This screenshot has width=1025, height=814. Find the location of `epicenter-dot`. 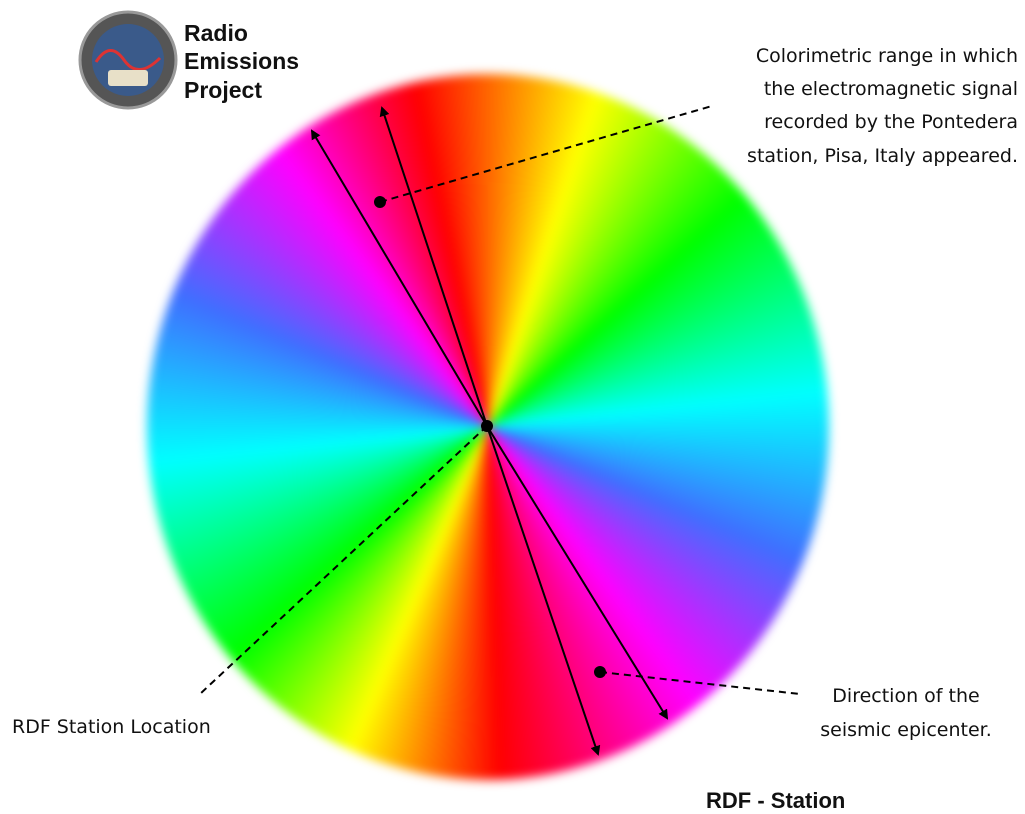

epicenter-dot is located at coordinates (600, 672).